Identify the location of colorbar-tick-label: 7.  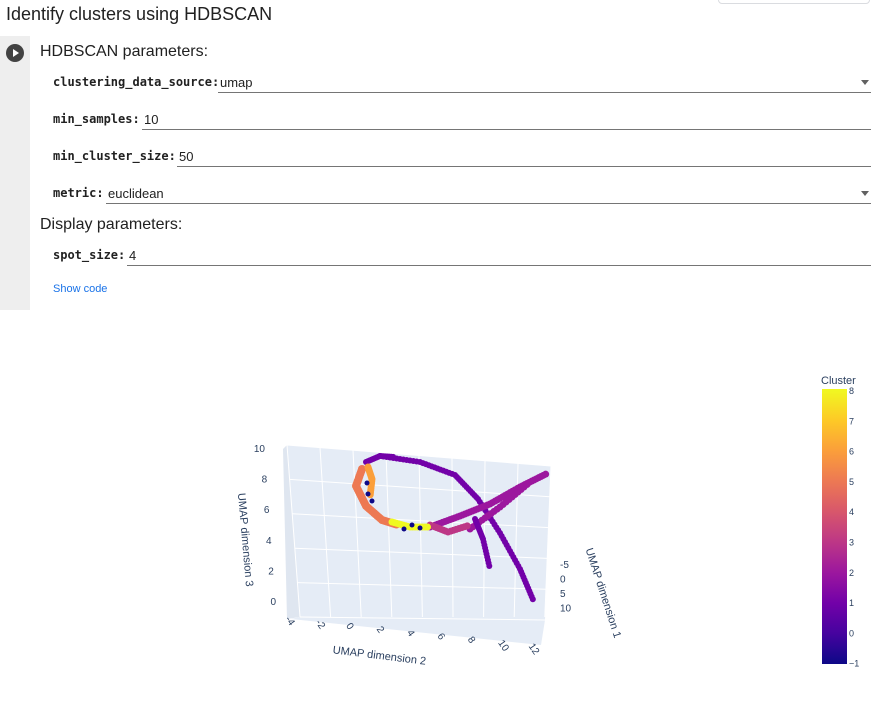
(851, 421).